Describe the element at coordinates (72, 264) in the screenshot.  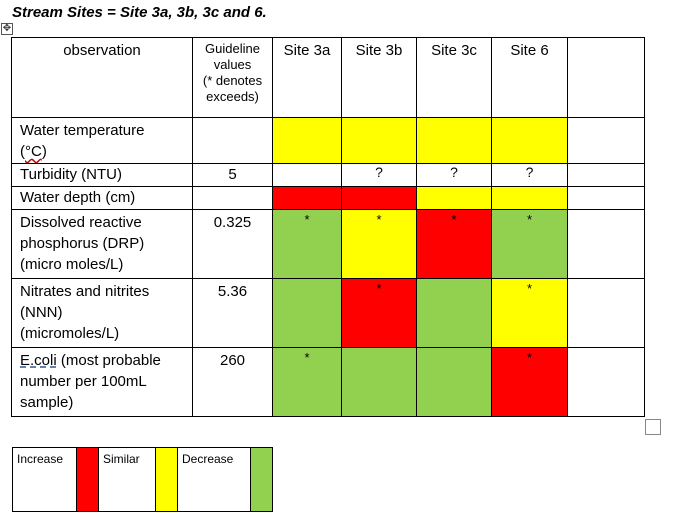
I see `observation-line: (micro moles/L)` at that location.